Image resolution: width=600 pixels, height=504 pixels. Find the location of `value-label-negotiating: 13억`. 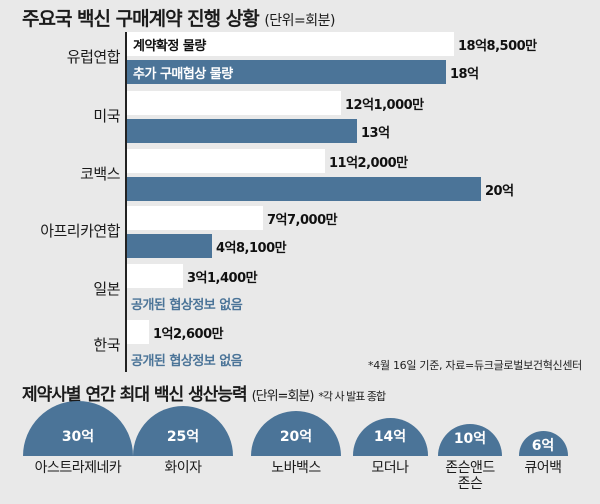

value-label-negotiating: 13억 is located at coordinates (375, 133).